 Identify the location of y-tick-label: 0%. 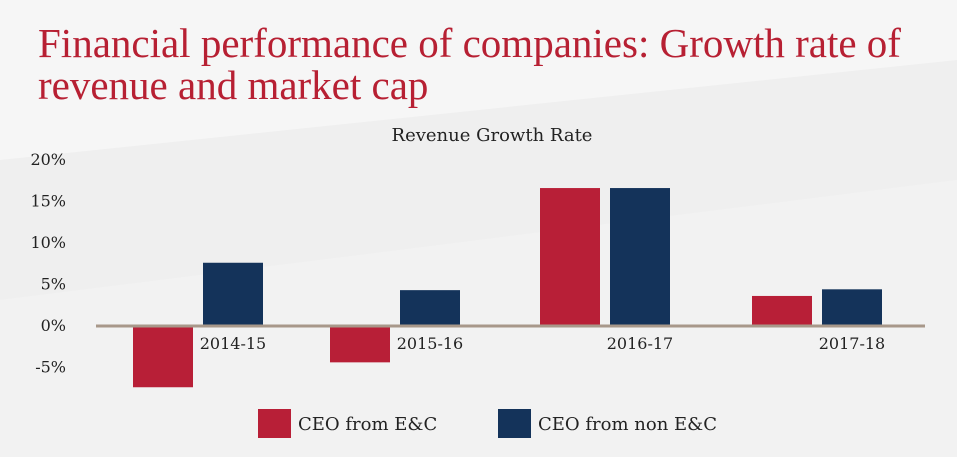
(53, 325).